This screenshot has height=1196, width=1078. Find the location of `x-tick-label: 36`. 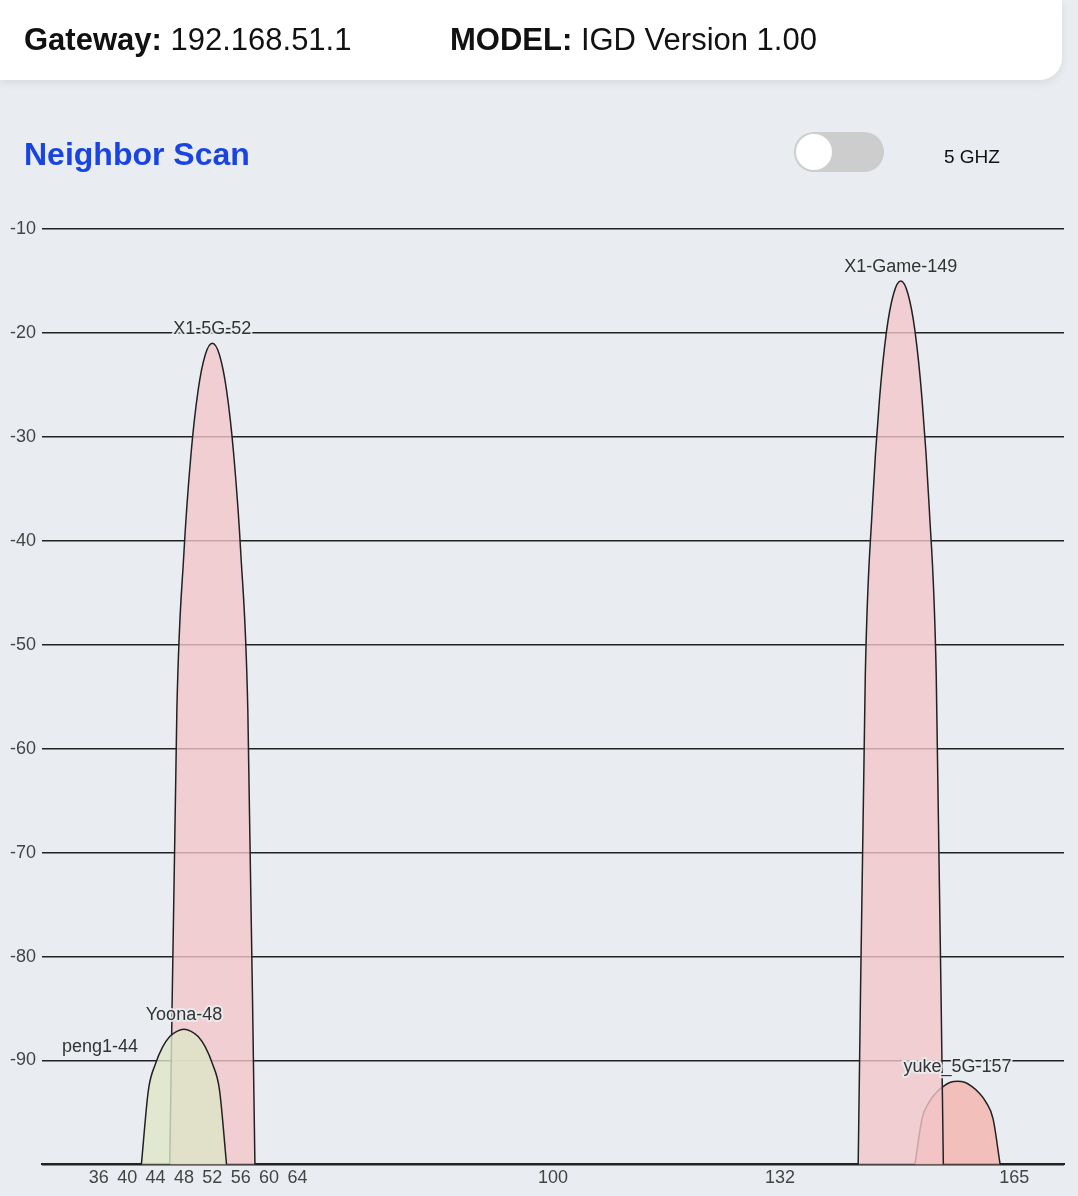

x-tick-label: 36 is located at coordinates (98, 1177).